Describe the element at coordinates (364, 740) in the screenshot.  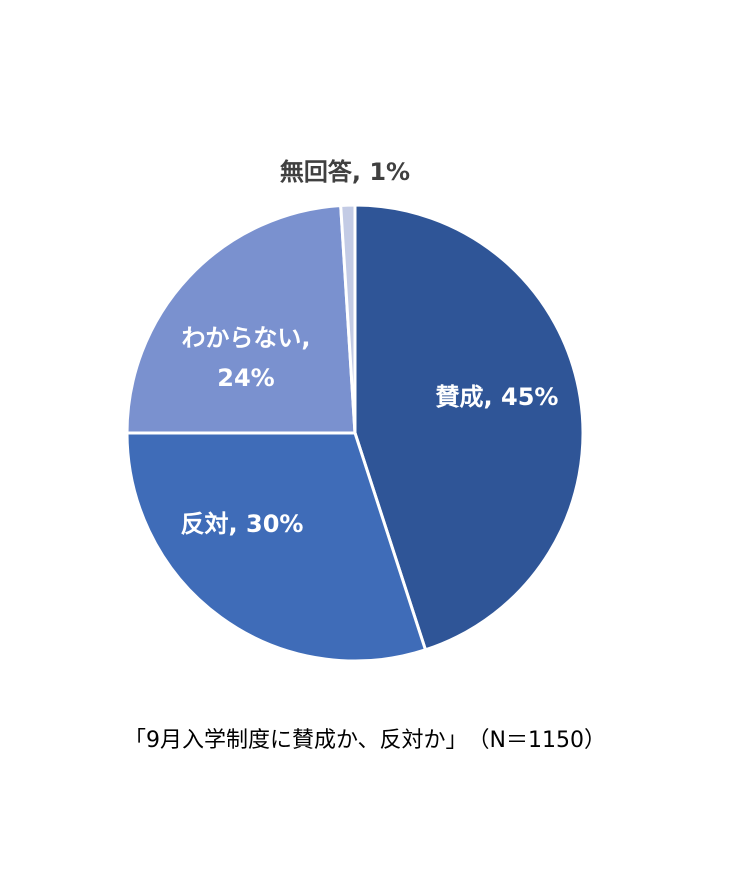
I see `chart-title: 「9月入学制度に賛成か、反対か」 （N＝1150）` at that location.